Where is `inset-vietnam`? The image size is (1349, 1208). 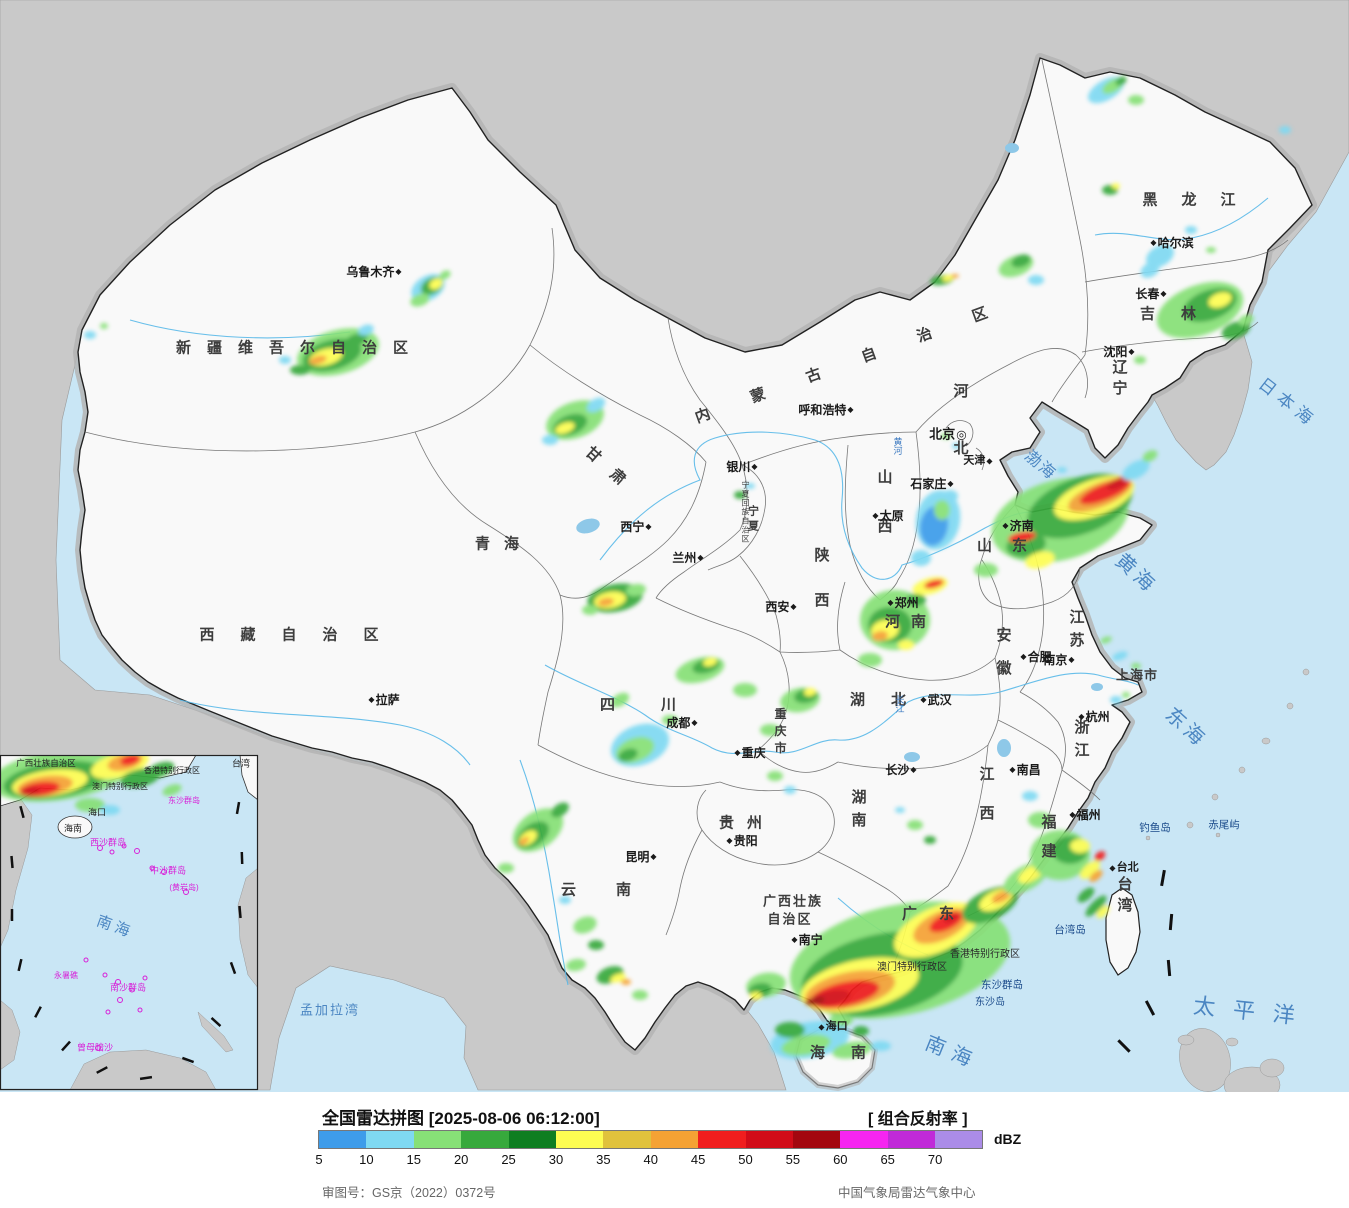 inset-vietnam is located at coordinates (16, 873).